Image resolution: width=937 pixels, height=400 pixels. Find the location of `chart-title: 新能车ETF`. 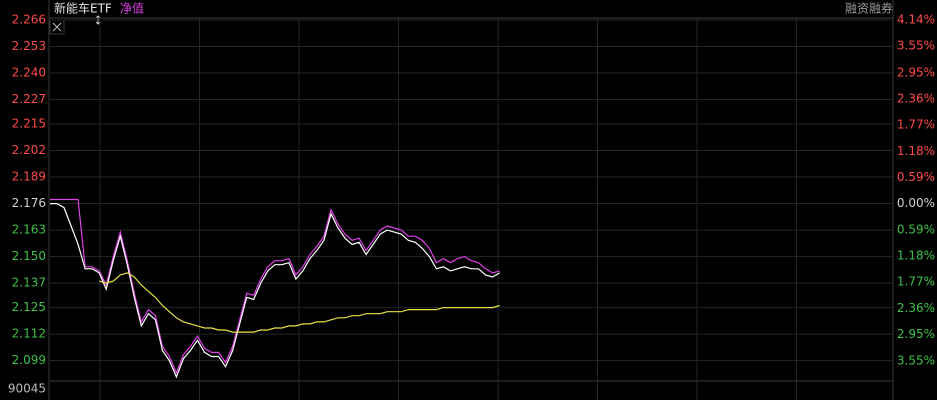

chart-title: 新能车ETF is located at coordinates (83, 8).